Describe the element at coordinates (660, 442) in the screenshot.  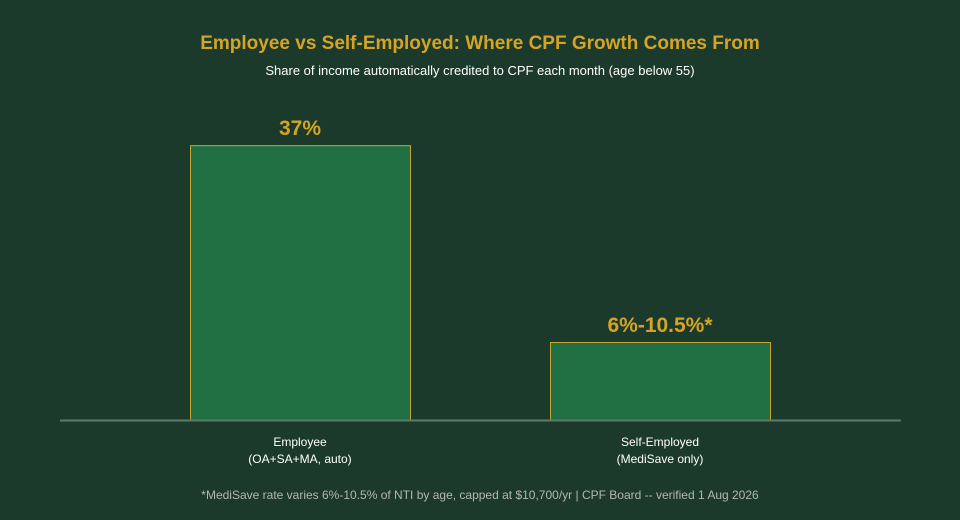
I see `x-tick-label-self-employed-line-1: Self-Employed` at that location.